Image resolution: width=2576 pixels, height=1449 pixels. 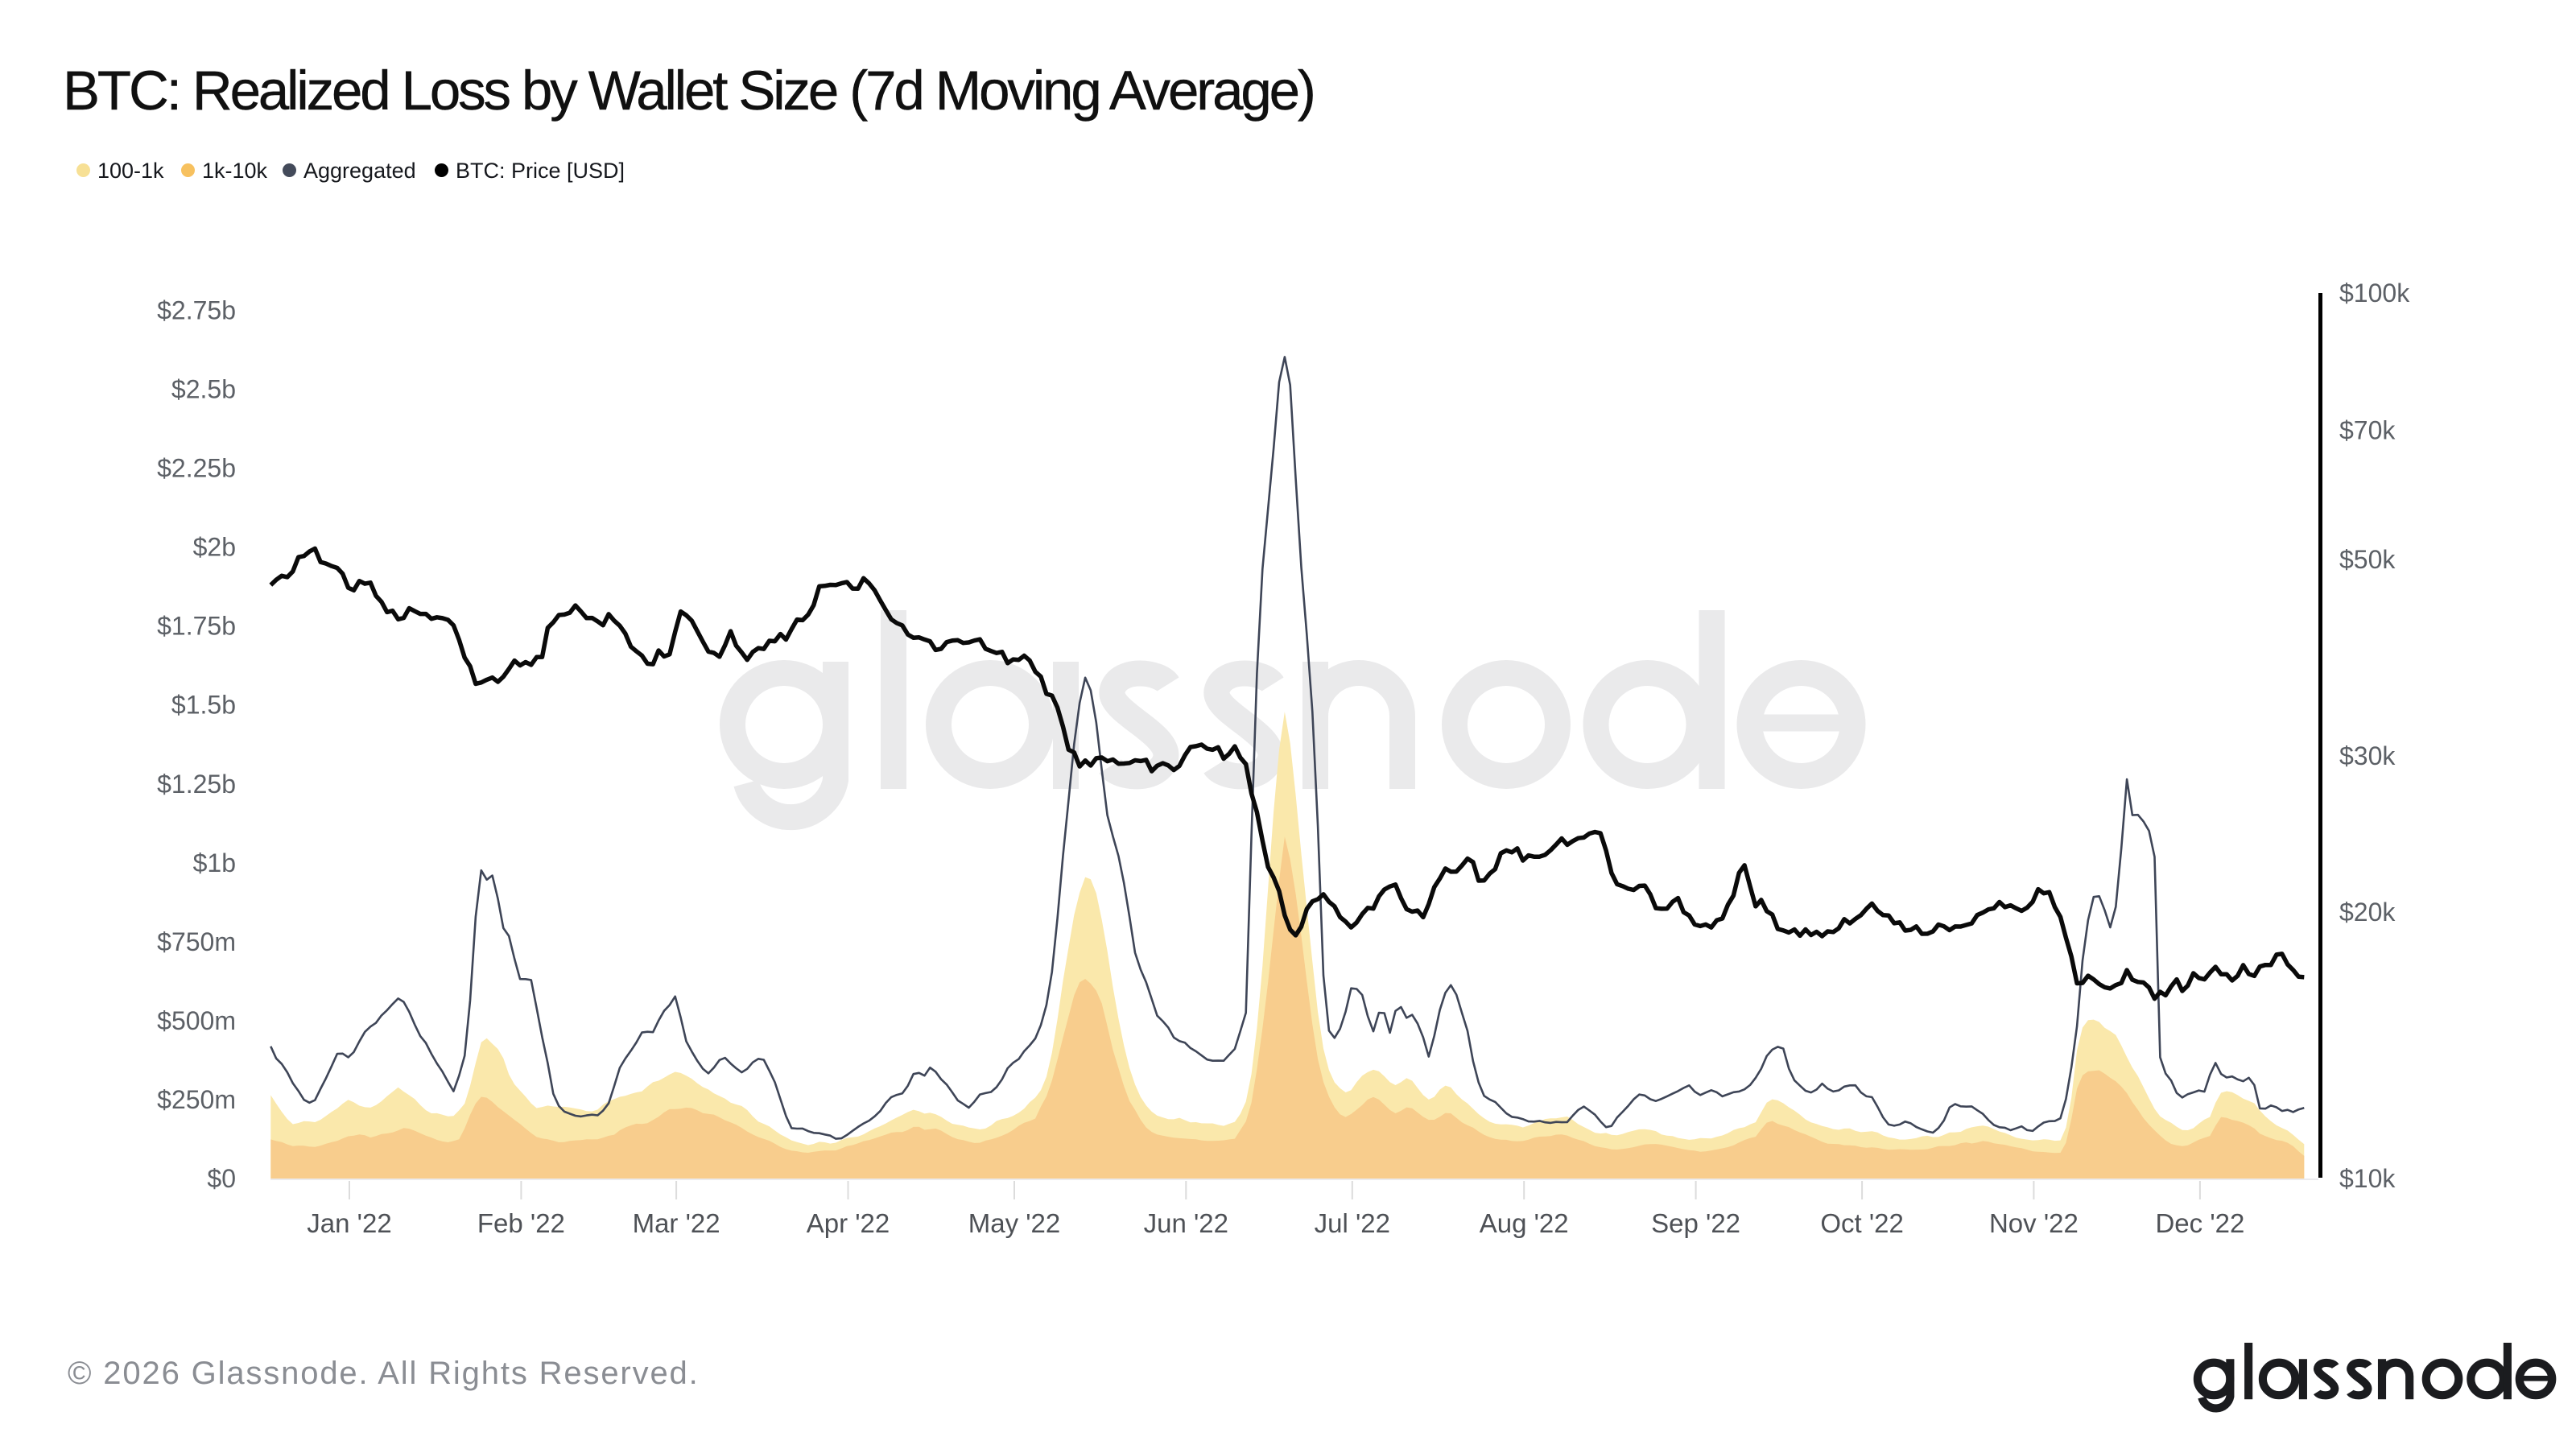 I want to click on svg-text: Jul '22, so click(x=1352, y=1223).